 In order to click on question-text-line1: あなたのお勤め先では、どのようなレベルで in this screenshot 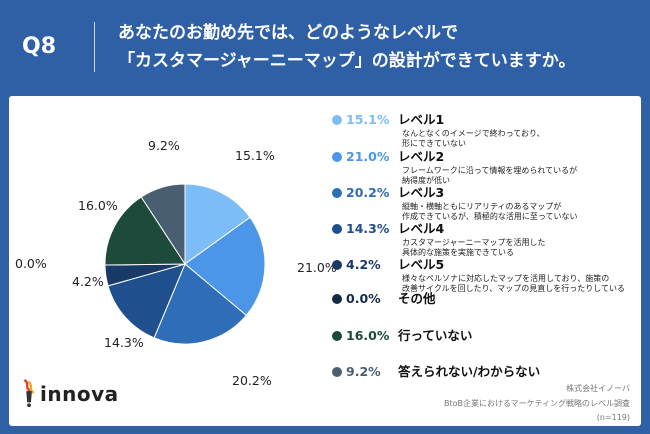, I will do `click(288, 33)`.